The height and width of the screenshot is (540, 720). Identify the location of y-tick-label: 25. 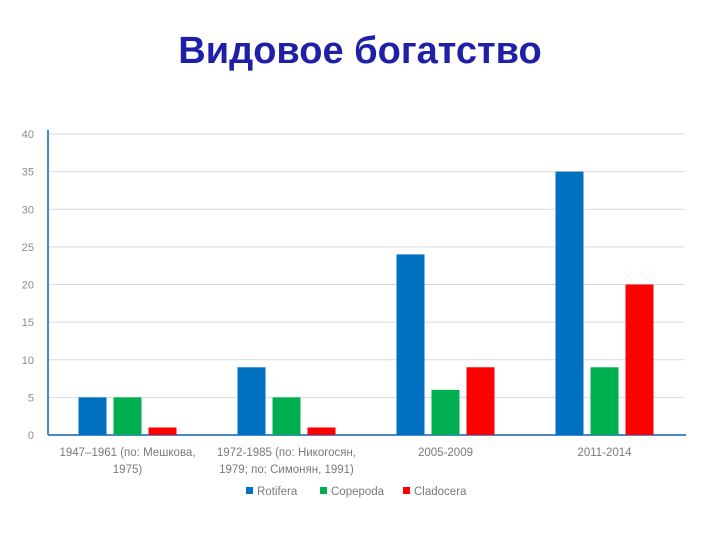
(28, 248).